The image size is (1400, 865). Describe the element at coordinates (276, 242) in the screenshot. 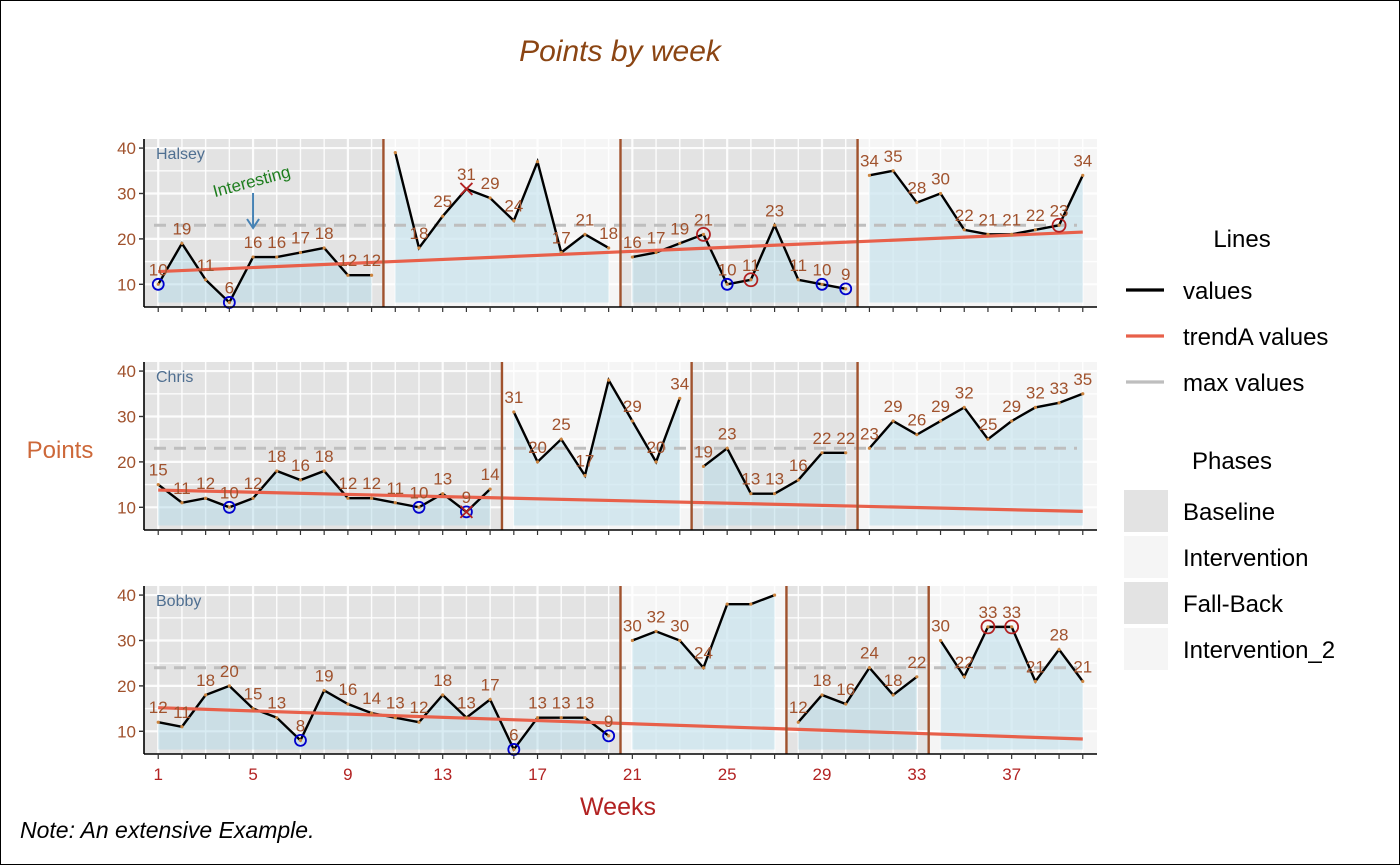

I see `point-label: 16` at that location.